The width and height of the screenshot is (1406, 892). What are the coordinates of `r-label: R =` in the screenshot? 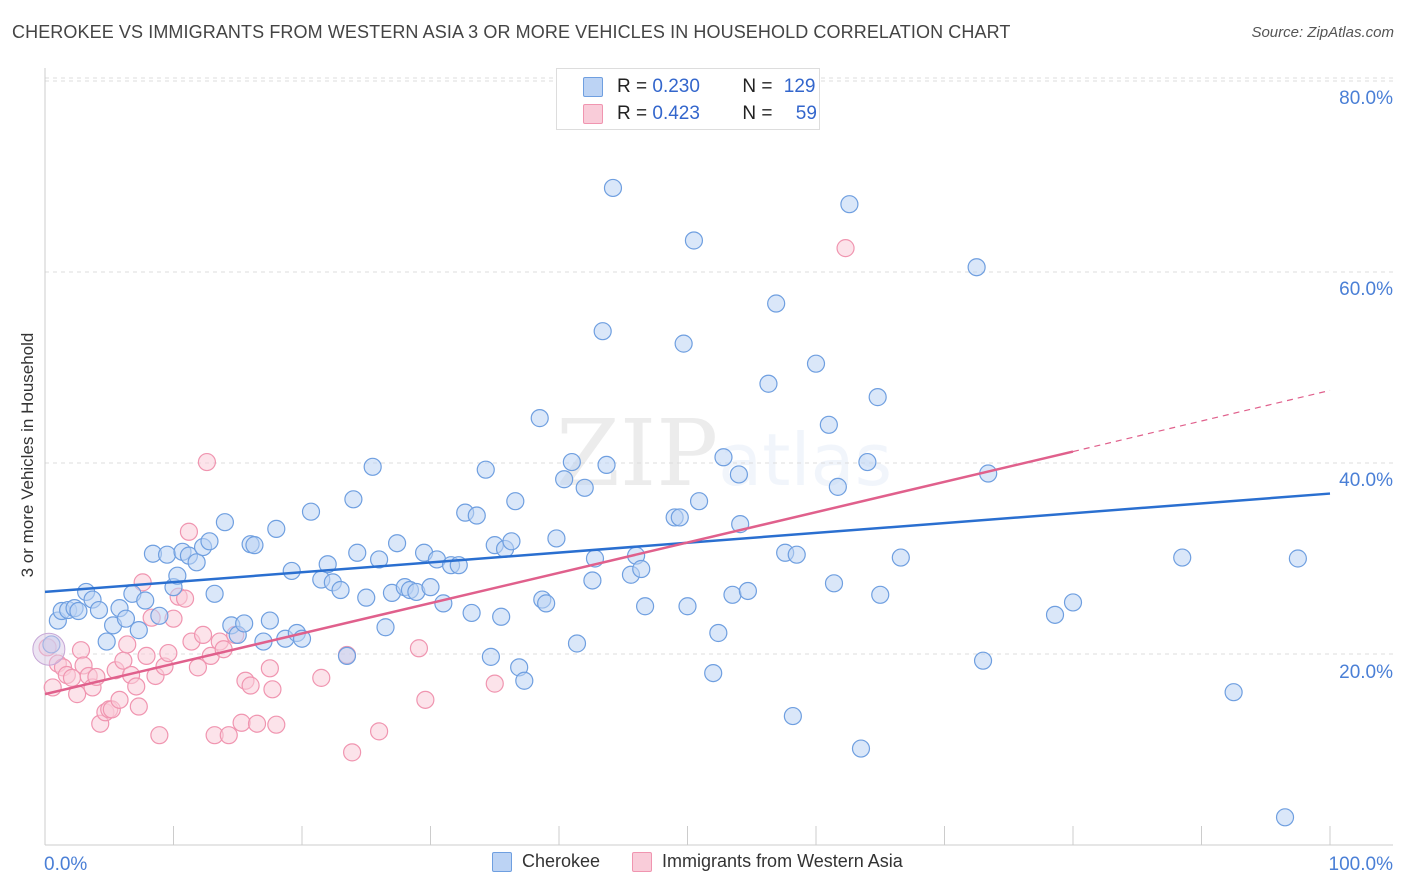 It's located at (635, 113).